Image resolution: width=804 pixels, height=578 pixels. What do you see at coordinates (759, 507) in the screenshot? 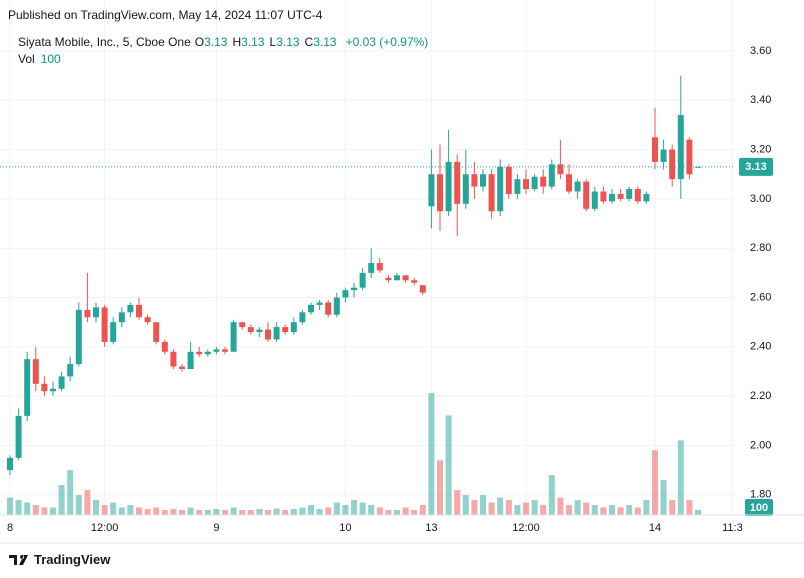
I see `volume-tag` at bounding box center [759, 507].